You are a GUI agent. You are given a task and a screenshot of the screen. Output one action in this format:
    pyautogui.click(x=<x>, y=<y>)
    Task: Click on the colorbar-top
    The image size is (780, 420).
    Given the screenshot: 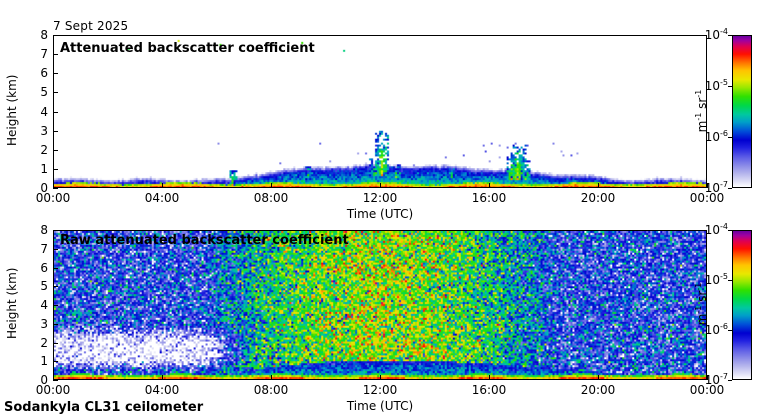 What is the action you would take?
    pyautogui.click(x=742, y=111)
    